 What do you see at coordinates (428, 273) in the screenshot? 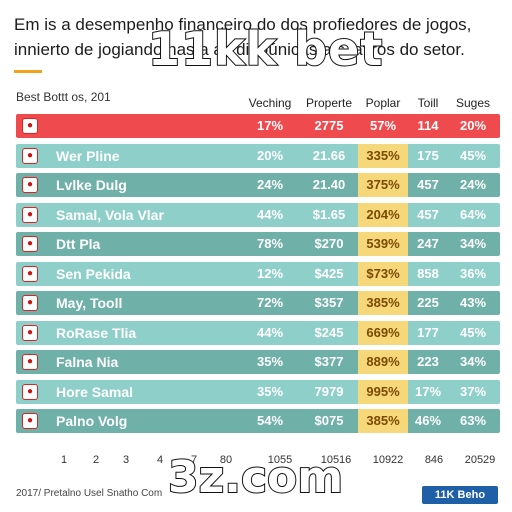
I see `table-cell: 858` at bounding box center [428, 273].